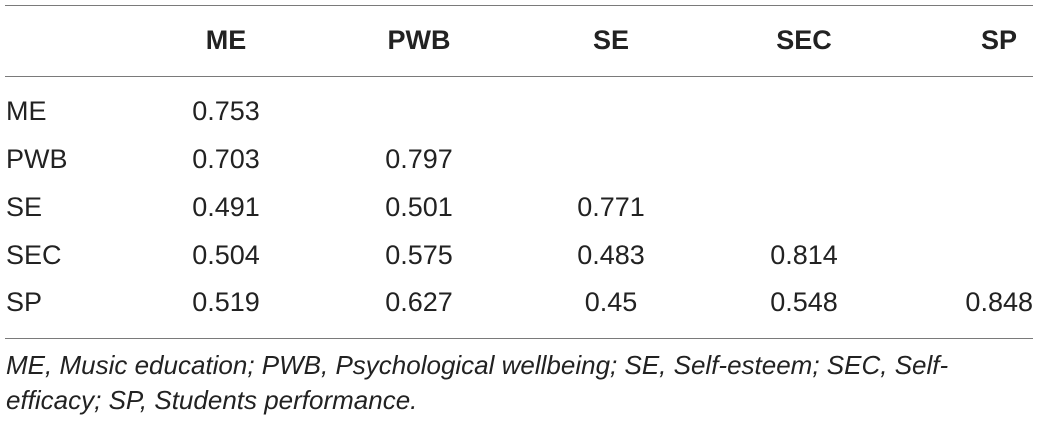 This screenshot has height=423, width=1039. I want to click on table-cell: 0.703, so click(226, 159).